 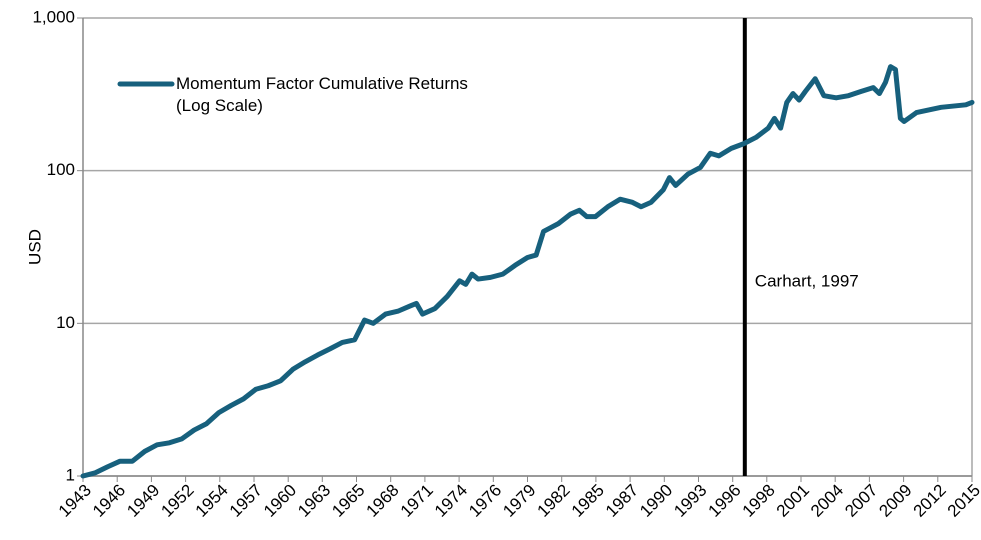 What do you see at coordinates (314, 501) in the screenshot?
I see `x-tick-label: 1963` at bounding box center [314, 501].